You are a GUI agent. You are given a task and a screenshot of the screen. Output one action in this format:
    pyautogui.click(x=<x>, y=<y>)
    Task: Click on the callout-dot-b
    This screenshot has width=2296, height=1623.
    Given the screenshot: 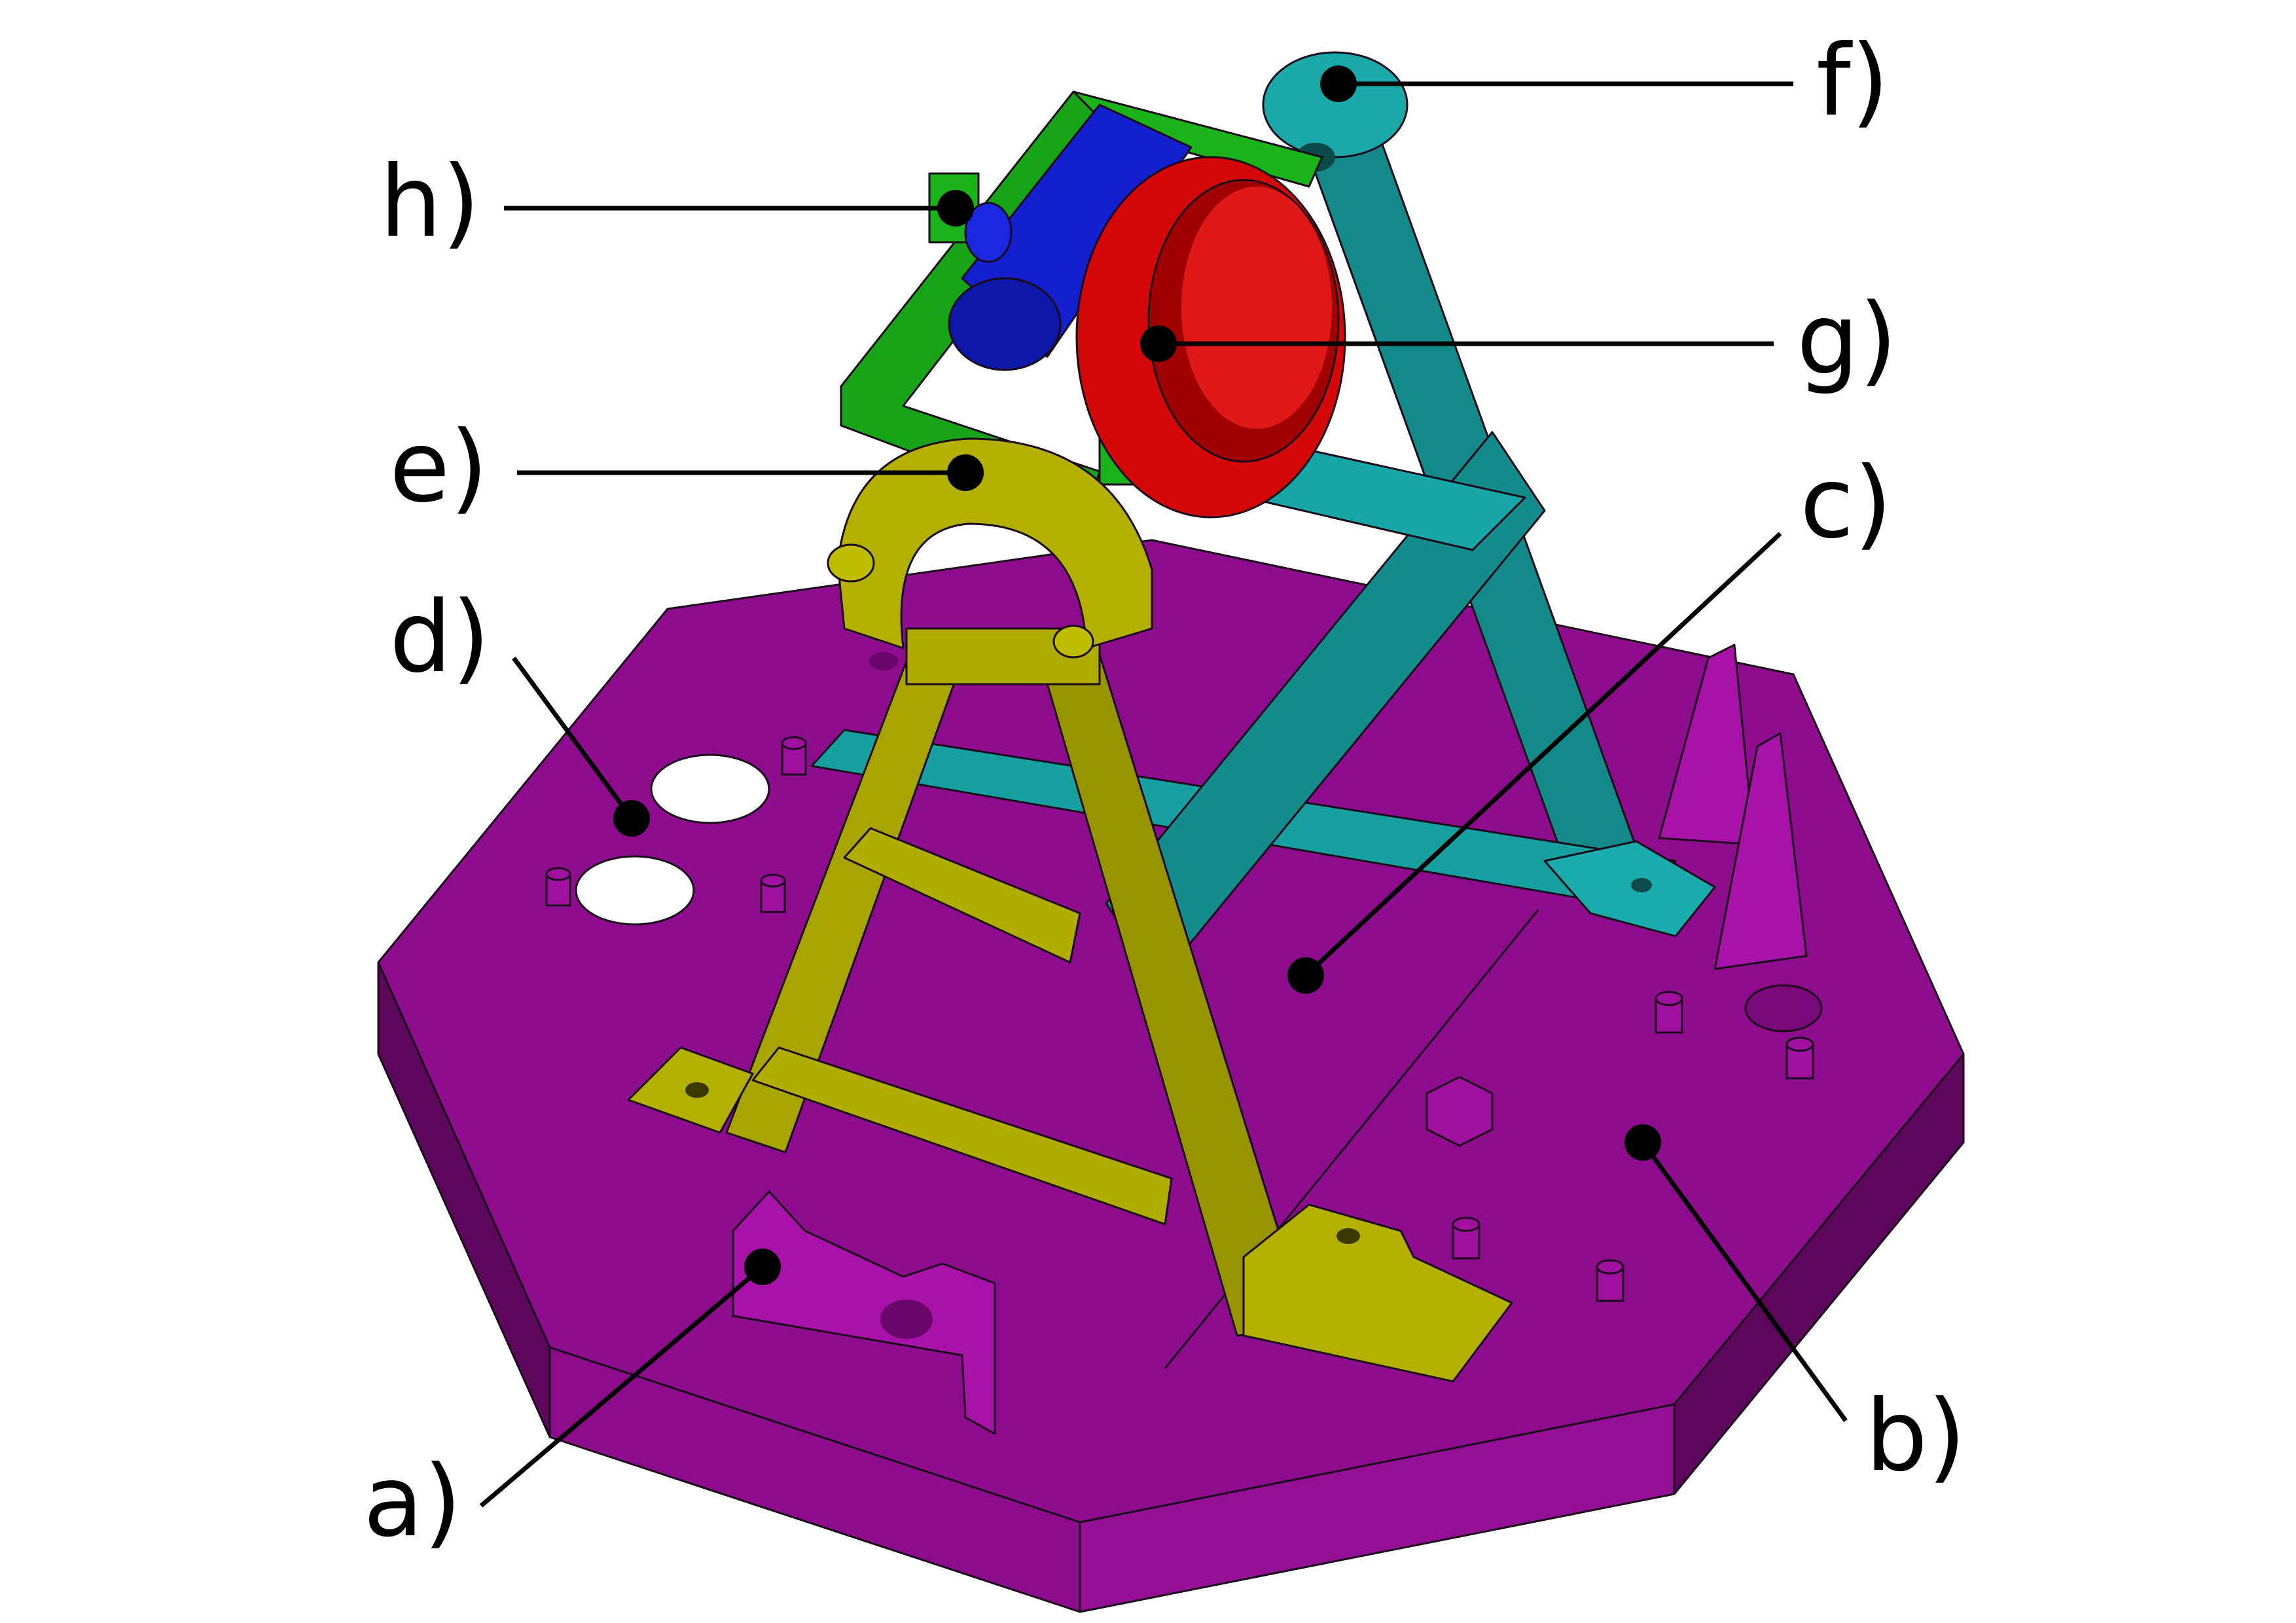 What is the action you would take?
    pyautogui.click(x=1642, y=1142)
    